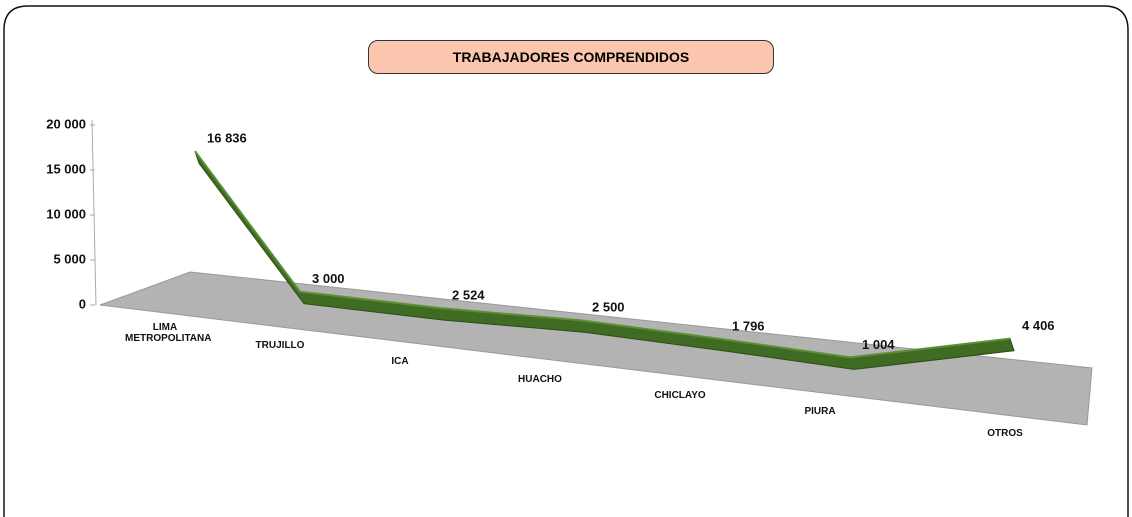 This screenshot has width=1132, height=517. I want to click on value-label: 1 796, so click(748, 325).